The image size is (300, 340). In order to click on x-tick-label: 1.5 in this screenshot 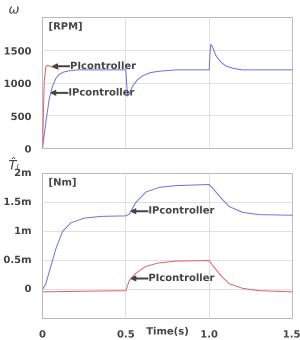, I will do `click(291, 335)`.